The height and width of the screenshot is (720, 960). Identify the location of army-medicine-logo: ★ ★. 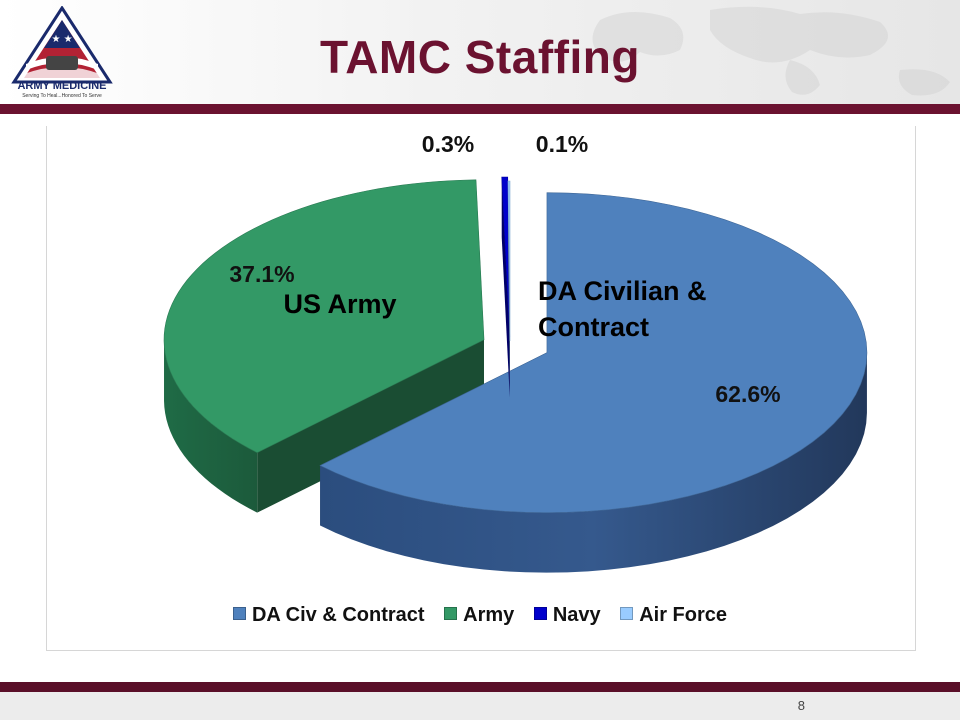
(62, 45).